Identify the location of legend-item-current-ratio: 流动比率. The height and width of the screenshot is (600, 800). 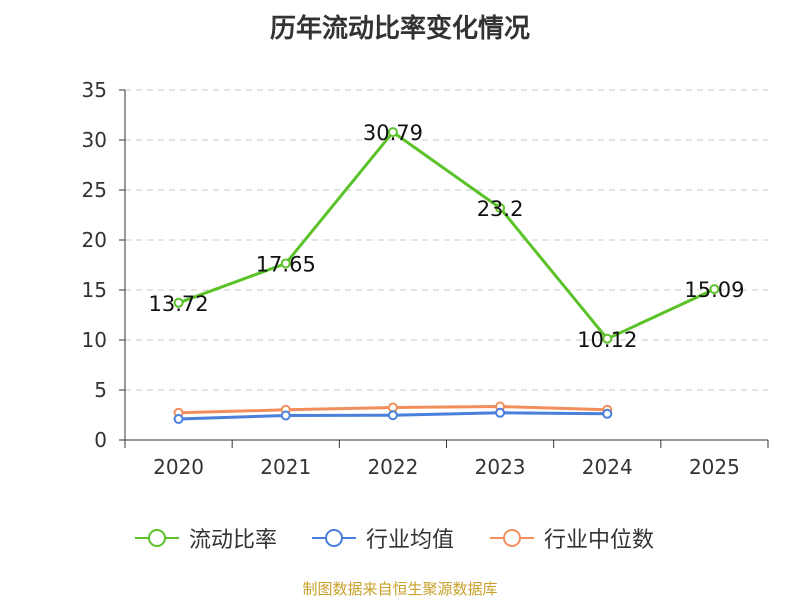
(205, 538).